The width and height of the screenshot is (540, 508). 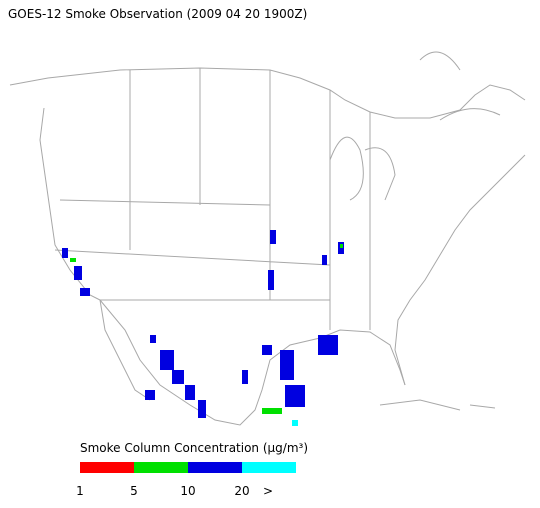 What do you see at coordinates (80, 491) in the screenshot?
I see `colorbar-tick-label: 1` at bounding box center [80, 491].